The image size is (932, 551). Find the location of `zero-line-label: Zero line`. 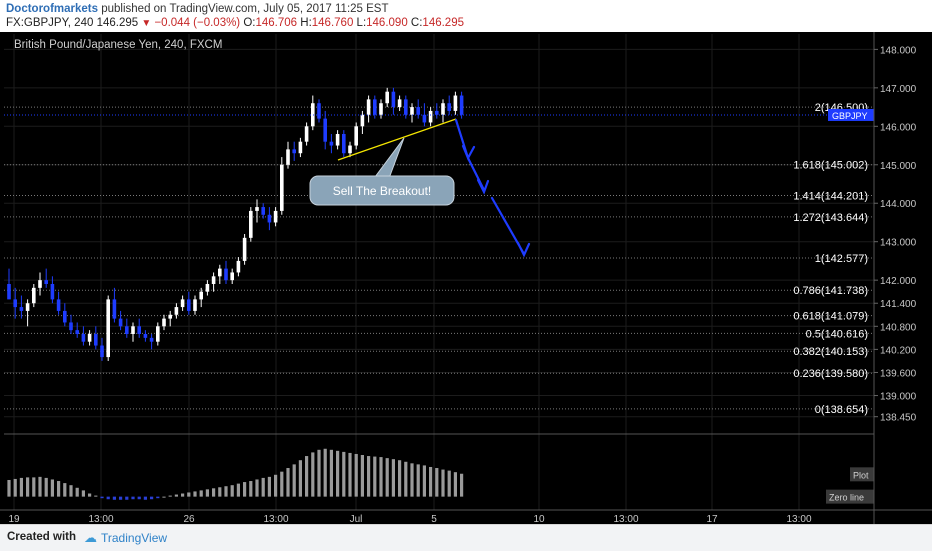

zero-line-label: Zero line is located at coordinates (846, 498).